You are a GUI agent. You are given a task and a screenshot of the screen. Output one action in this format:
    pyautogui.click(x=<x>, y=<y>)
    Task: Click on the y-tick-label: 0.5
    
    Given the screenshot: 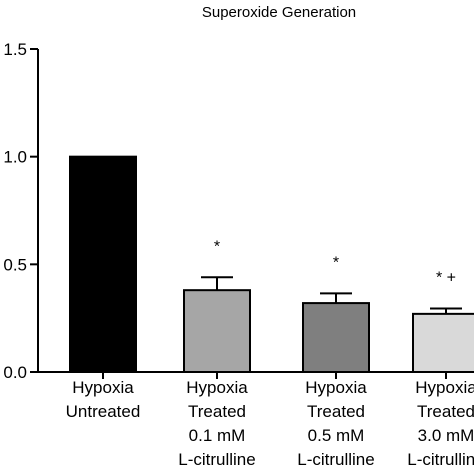 What is the action you would take?
    pyautogui.click(x=15, y=264)
    